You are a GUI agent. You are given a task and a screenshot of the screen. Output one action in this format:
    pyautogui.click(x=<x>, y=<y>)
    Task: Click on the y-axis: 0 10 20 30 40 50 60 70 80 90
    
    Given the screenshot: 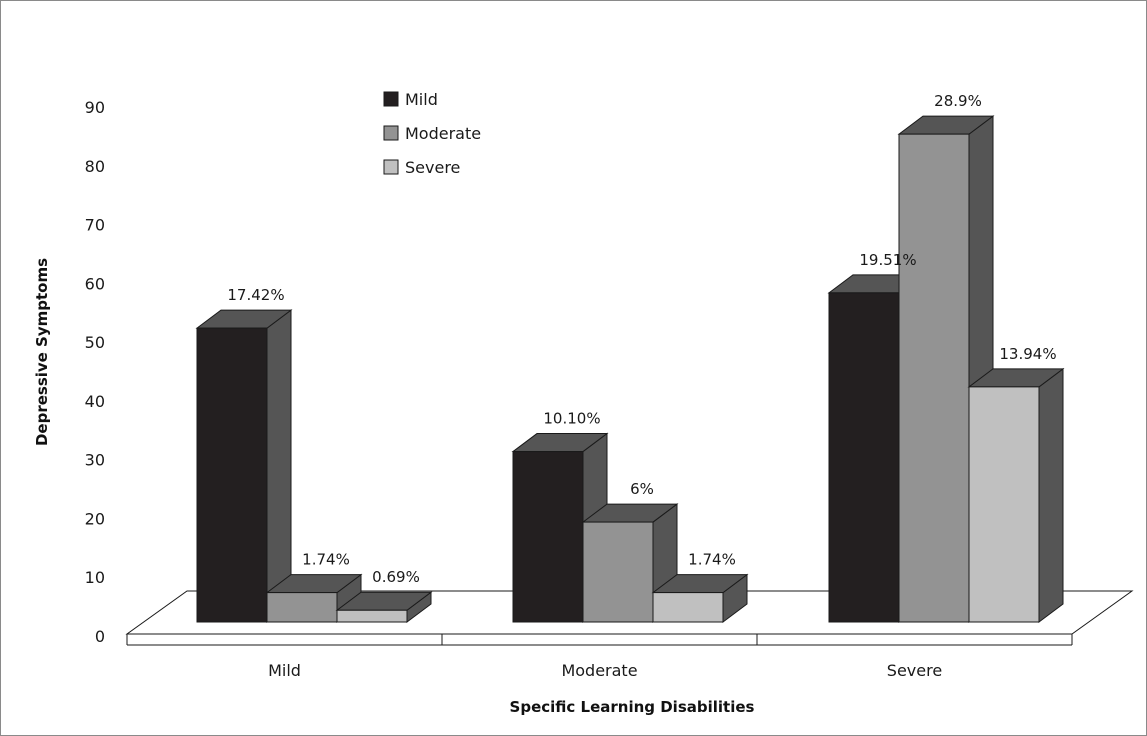 What is the action you would take?
    pyautogui.click(x=95, y=372)
    